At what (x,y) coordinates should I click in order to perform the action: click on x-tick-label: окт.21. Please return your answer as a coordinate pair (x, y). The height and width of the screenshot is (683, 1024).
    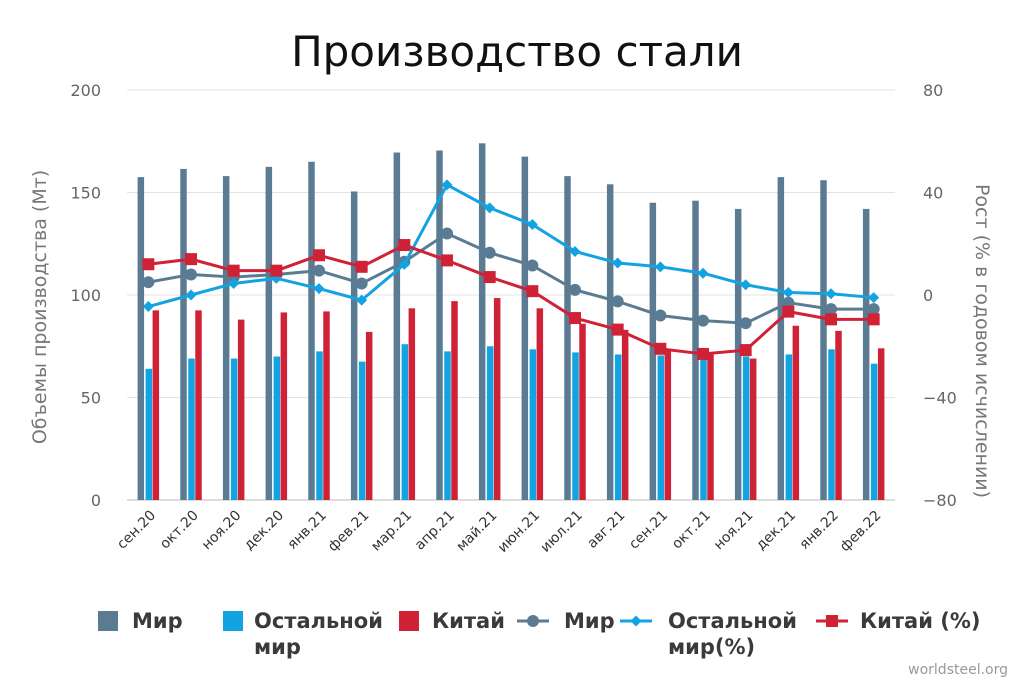
    Looking at the image, I should click on (691, 530).